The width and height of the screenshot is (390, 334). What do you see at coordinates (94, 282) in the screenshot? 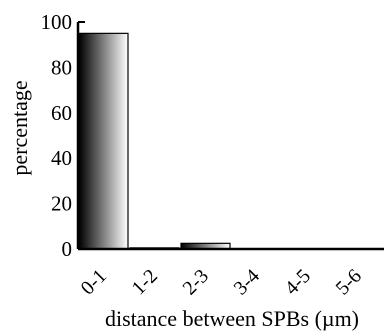
I see `x-tick-label: 0-1` at bounding box center [94, 282].